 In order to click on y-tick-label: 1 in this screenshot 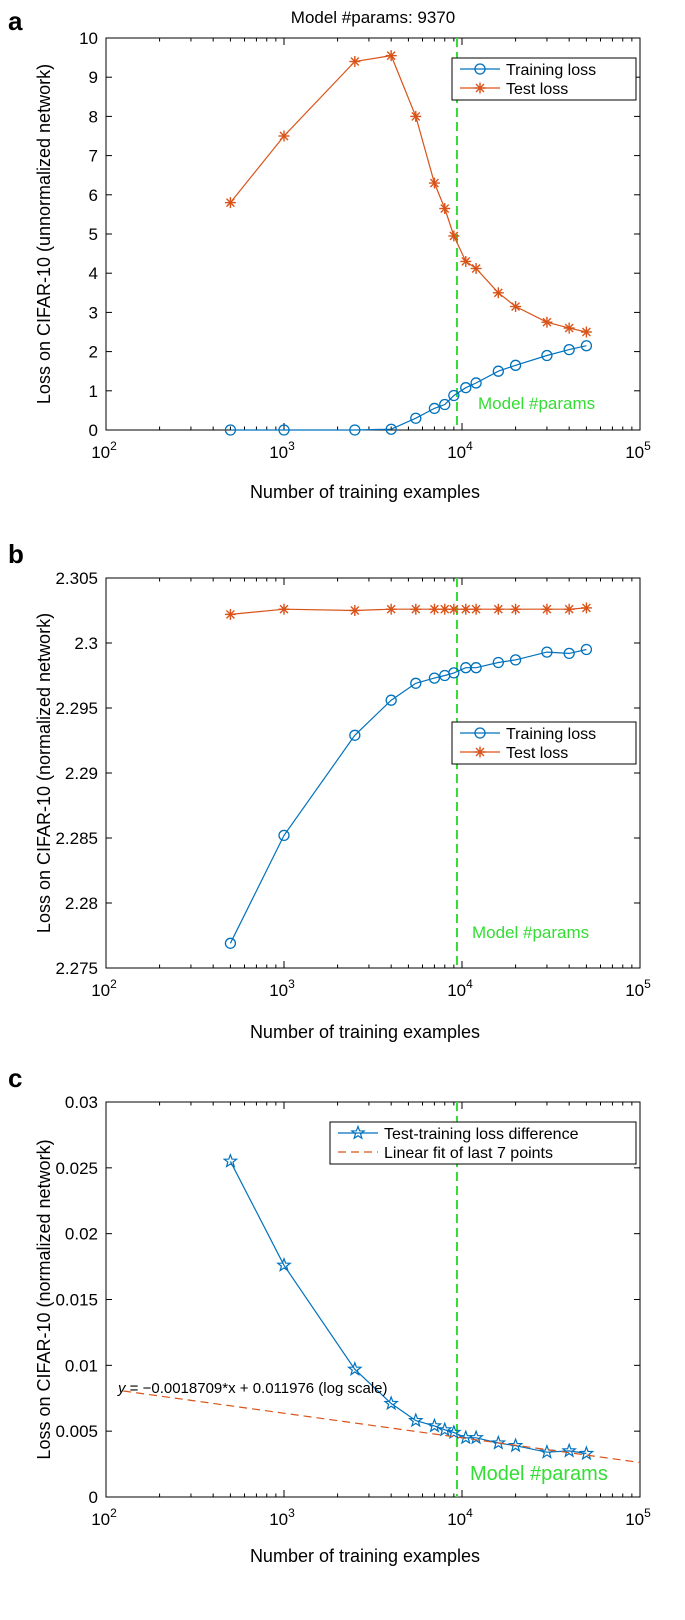, I will do `click(93, 391)`.